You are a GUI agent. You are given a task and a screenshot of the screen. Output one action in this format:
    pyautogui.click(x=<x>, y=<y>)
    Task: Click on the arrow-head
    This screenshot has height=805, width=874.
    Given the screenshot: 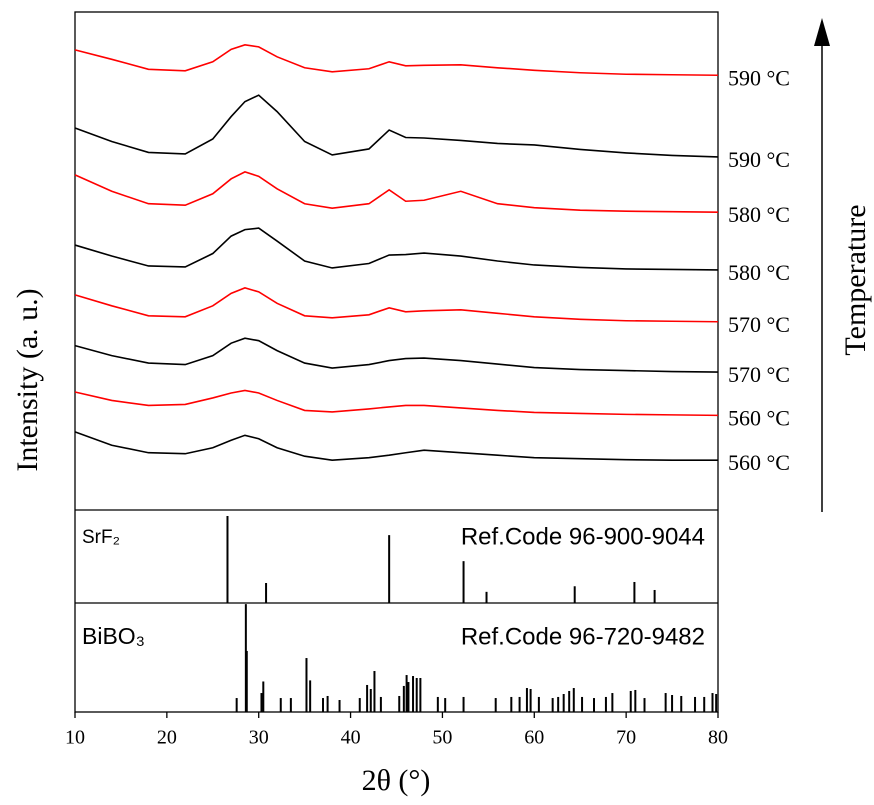 What is the action you would take?
    pyautogui.click(x=822, y=32)
    